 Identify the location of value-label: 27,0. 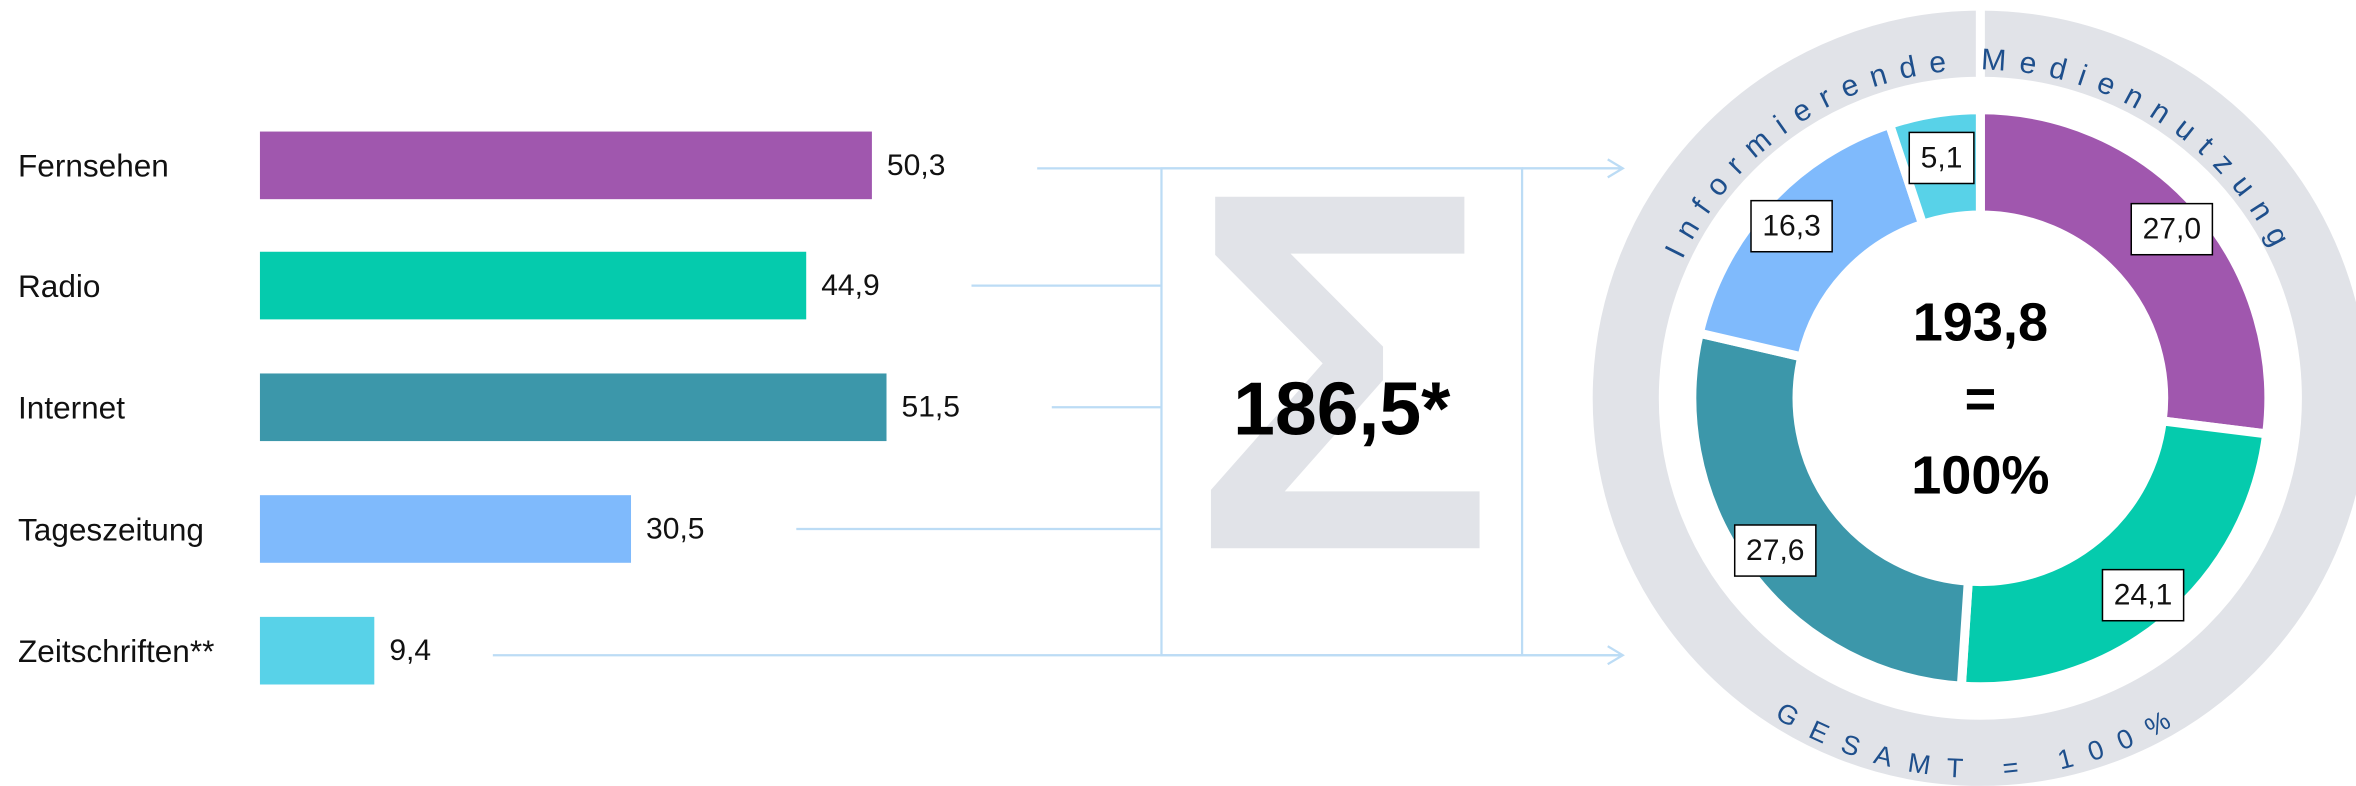
(2172, 229).